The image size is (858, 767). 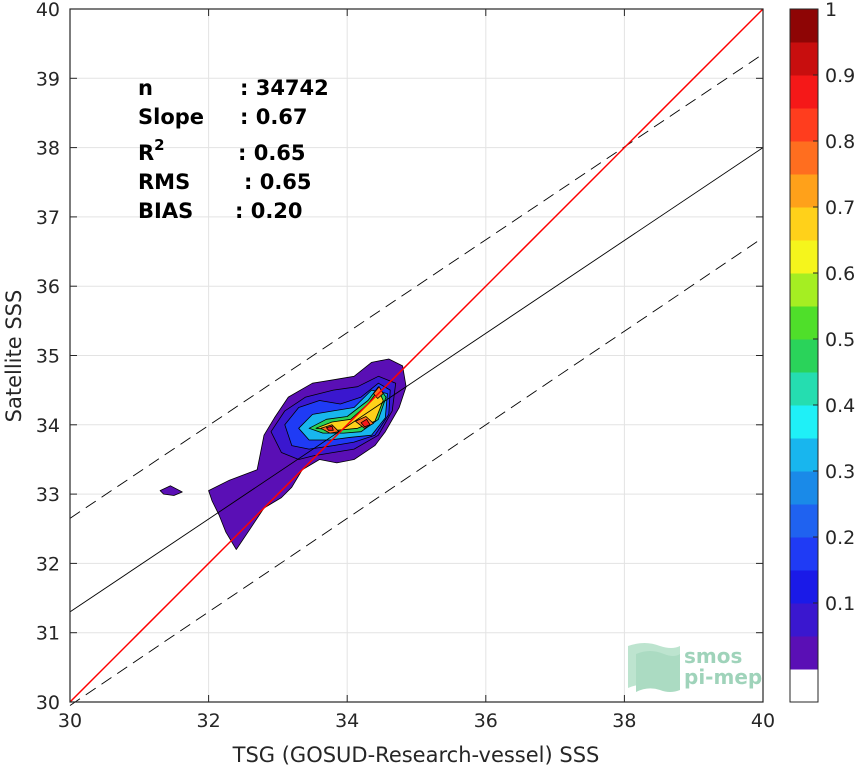 I want to click on y-tick-label: 39, so click(x=48, y=79).